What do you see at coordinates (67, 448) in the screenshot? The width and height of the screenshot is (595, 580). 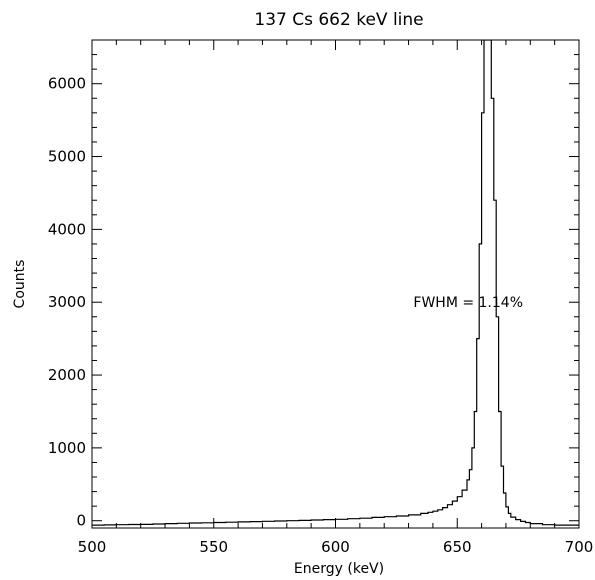 I see `y-tick-label: 1000` at bounding box center [67, 448].